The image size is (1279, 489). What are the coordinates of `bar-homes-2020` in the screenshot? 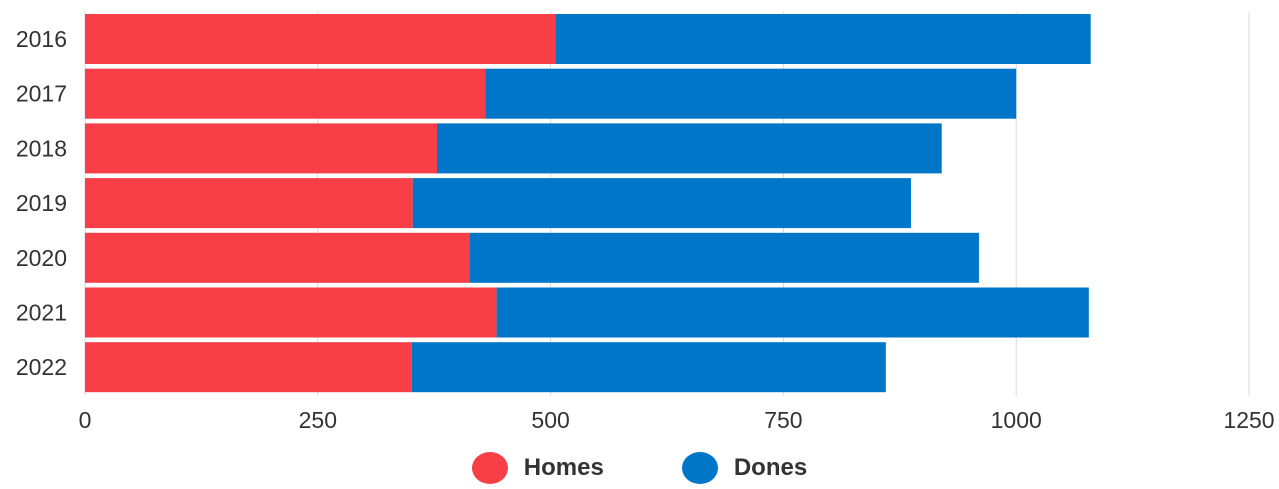 It's located at (277, 257).